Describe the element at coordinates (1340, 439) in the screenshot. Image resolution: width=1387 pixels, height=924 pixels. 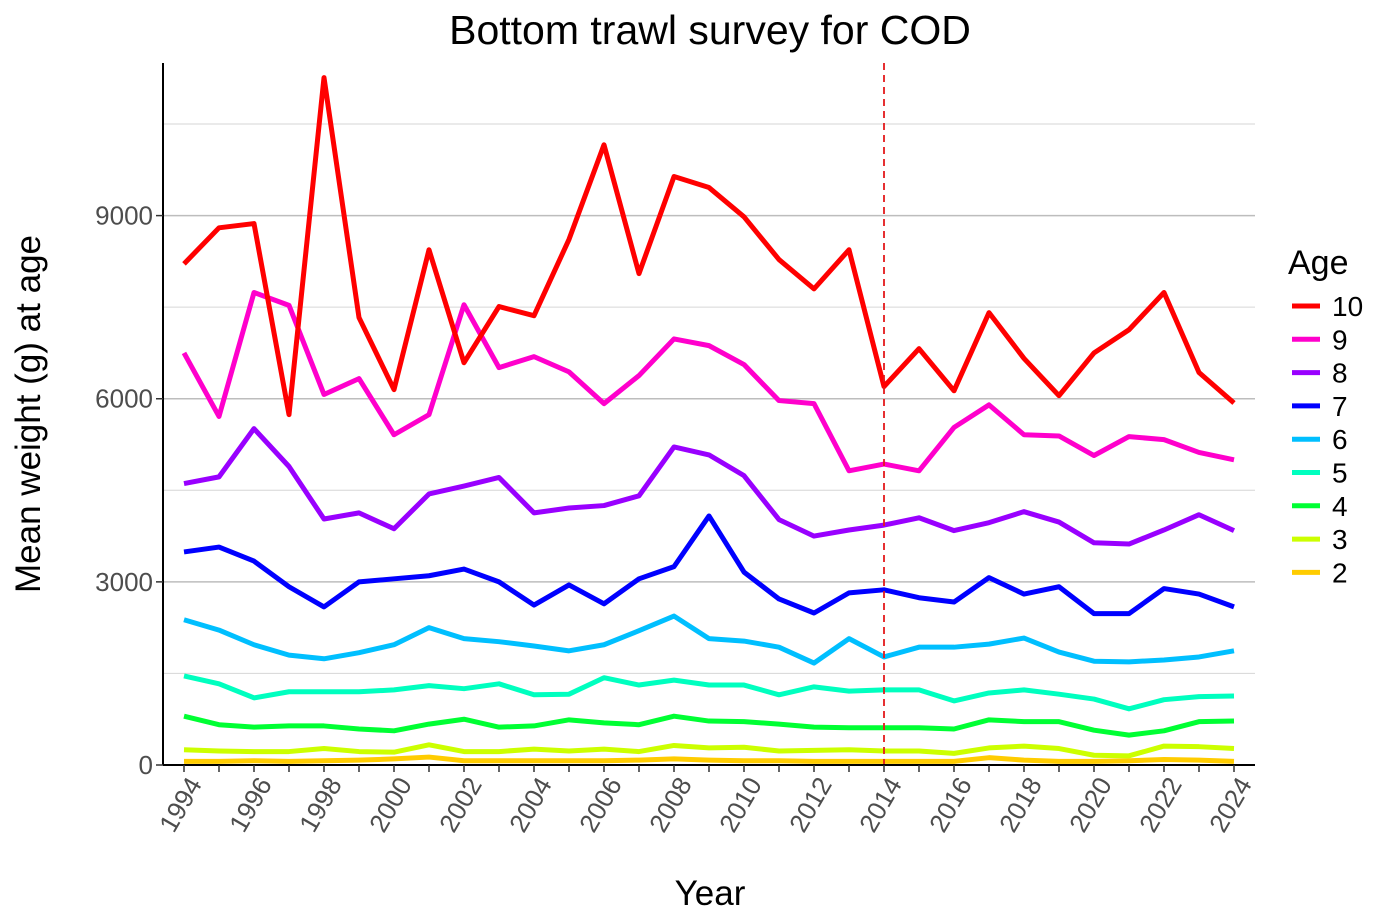
I see `legend-label-age-6: 6` at that location.